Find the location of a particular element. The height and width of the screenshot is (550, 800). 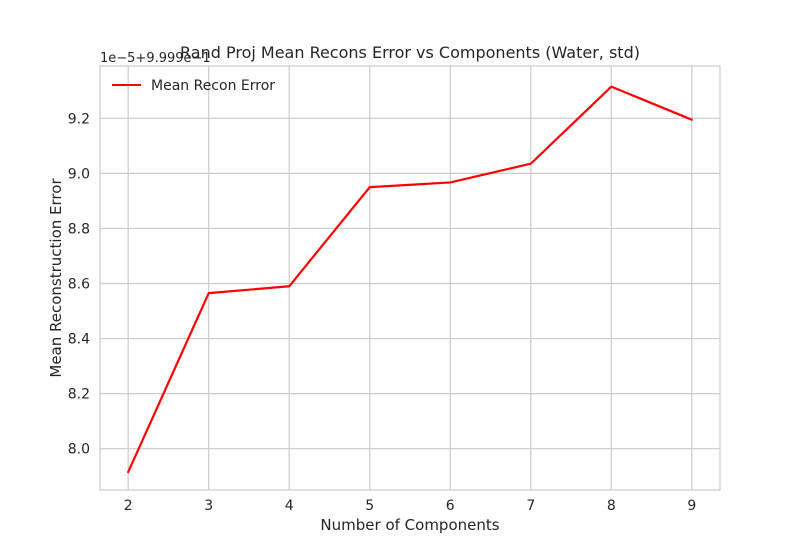

x-tick-label: 4 is located at coordinates (289, 506).